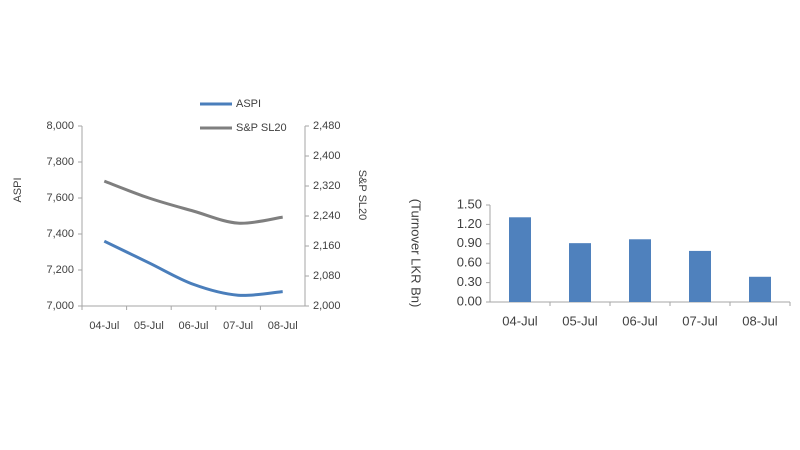 The image size is (800, 450). What do you see at coordinates (327, 186) in the screenshot?
I see `y2-tick-label: 2,320` at bounding box center [327, 186].